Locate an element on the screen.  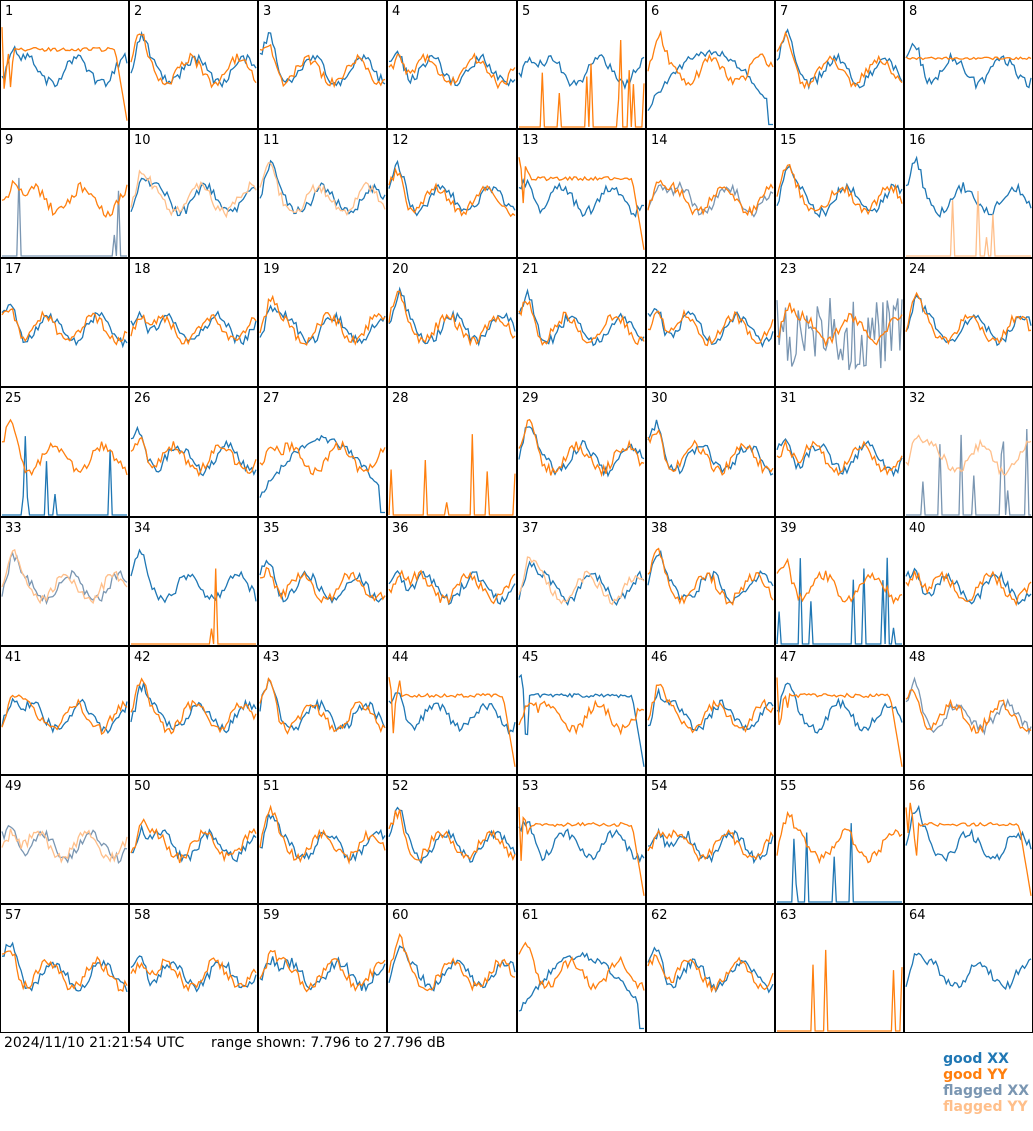
panel-53: 53 is located at coordinates (581, 839).